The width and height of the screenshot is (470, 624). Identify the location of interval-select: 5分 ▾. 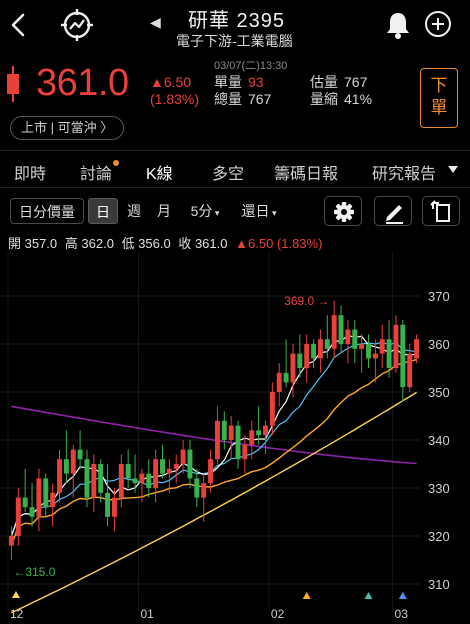
(205, 211).